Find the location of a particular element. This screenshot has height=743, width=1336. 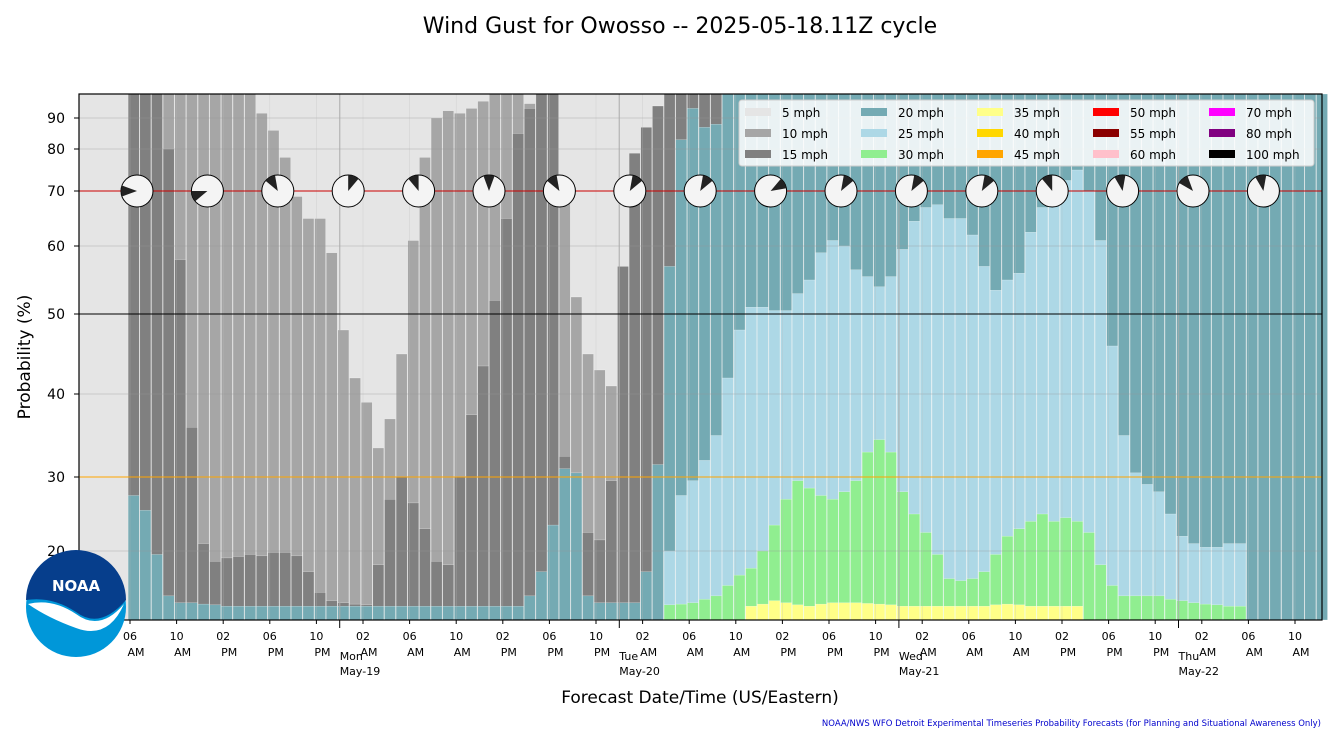

xtick-hour-11: 02 is located at coordinates (643, 636).